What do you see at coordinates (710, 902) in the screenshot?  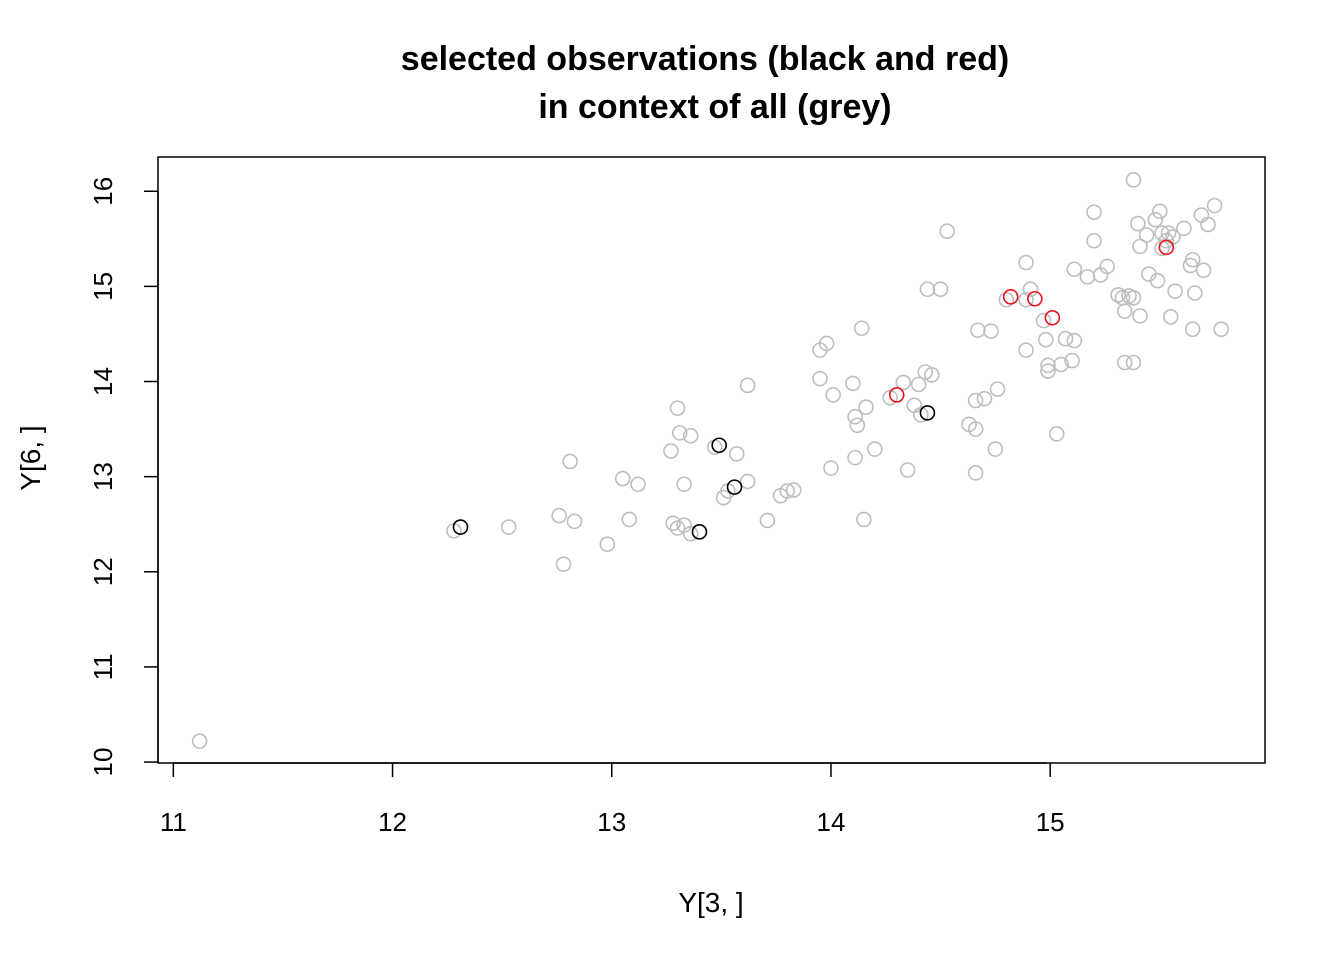 I see `x-axis-label: Y[3, ]` at bounding box center [710, 902].